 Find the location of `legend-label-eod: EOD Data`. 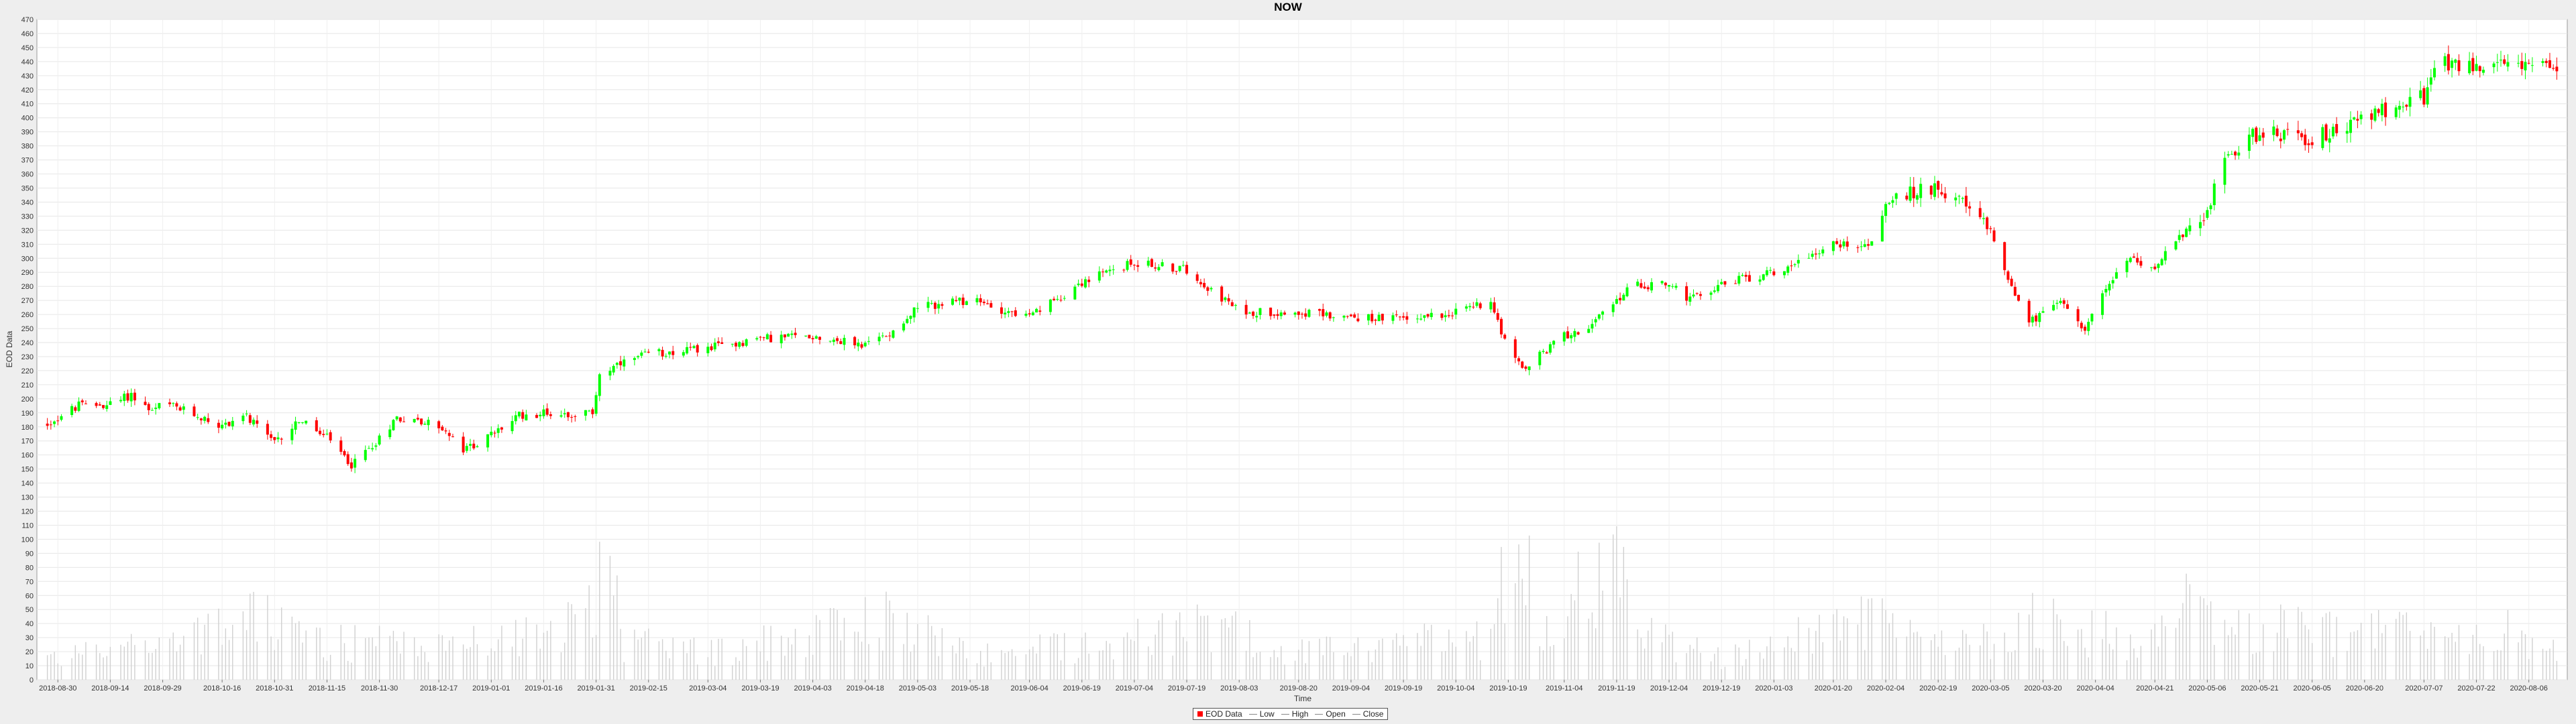

legend-label-eod: EOD Data is located at coordinates (1223, 714).